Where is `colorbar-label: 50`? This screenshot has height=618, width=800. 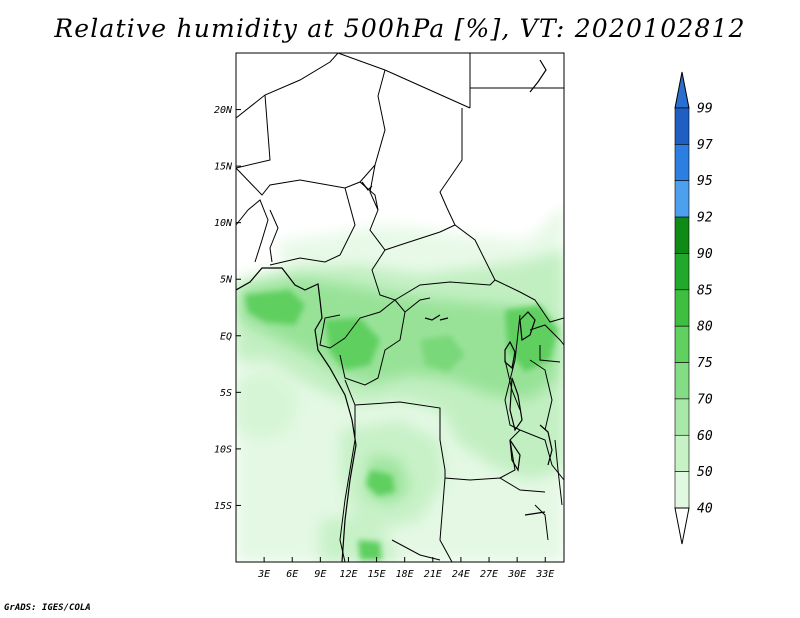 colorbar-label: 50 is located at coordinates (705, 472).